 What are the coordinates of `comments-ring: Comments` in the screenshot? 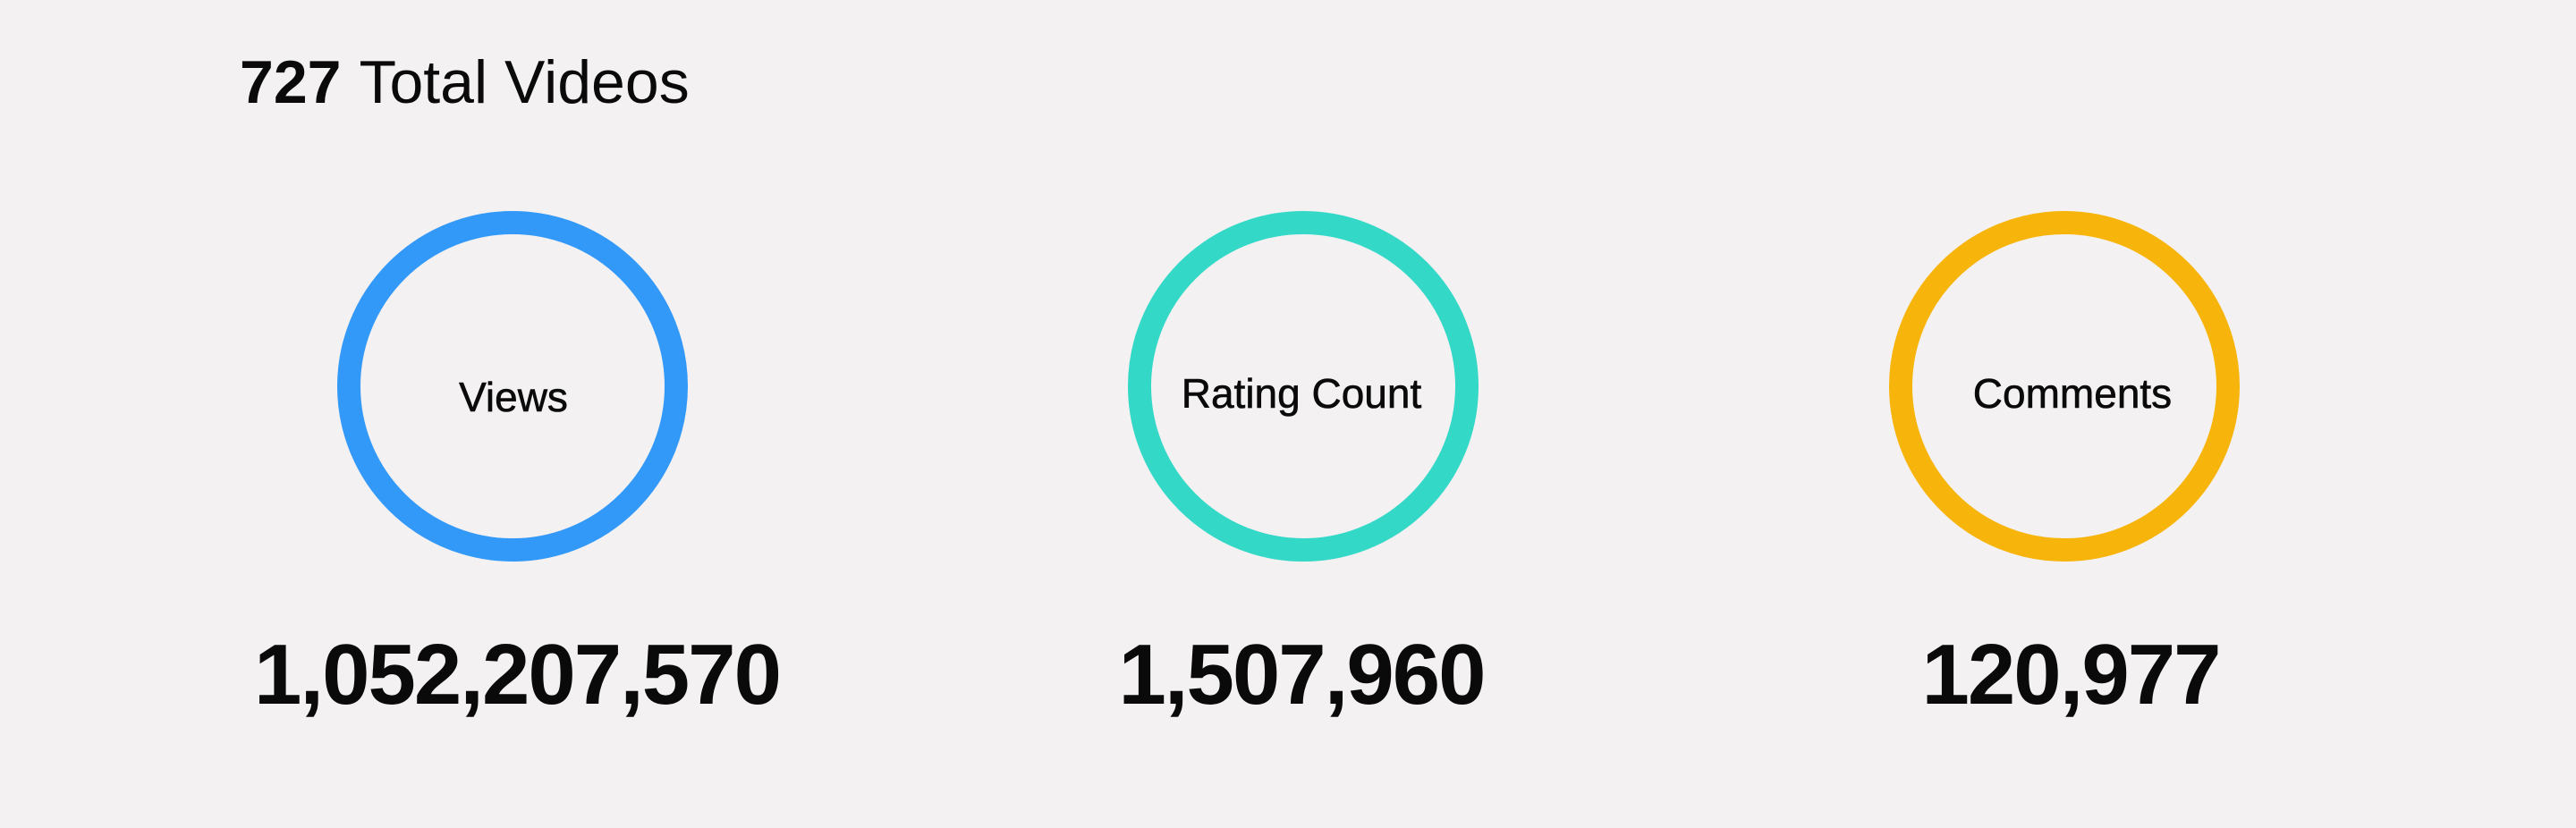 It's located at (2064, 387).